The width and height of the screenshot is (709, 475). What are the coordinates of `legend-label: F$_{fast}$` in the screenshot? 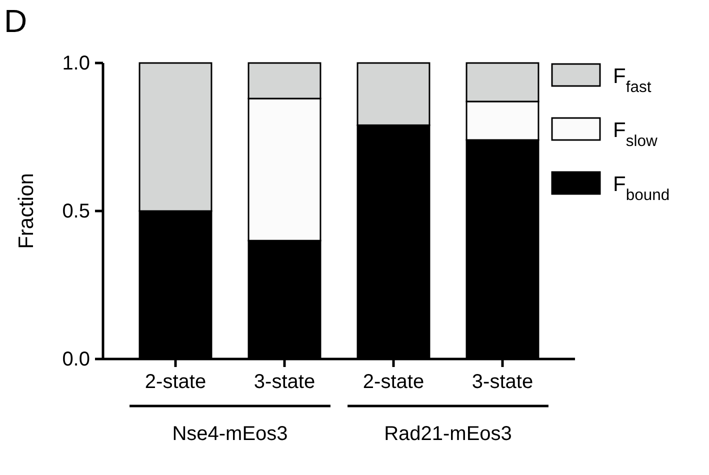 It's located at (632, 80).